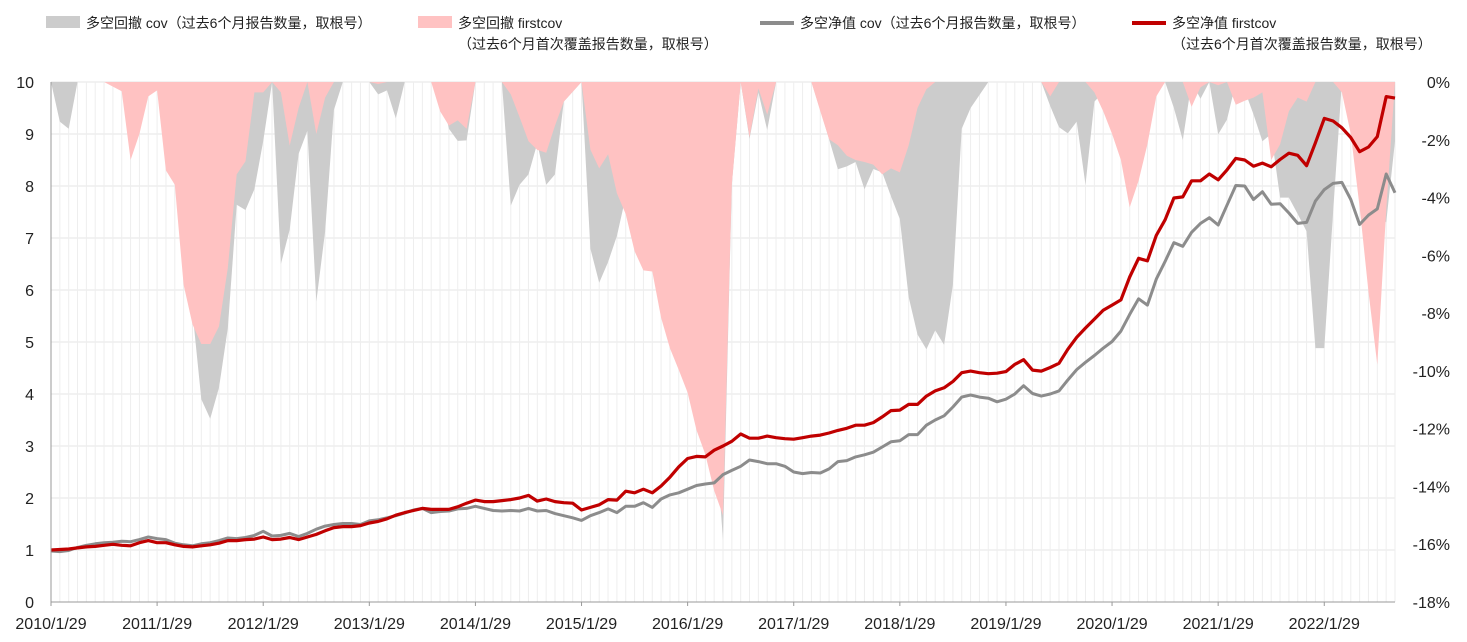 The width and height of the screenshot is (1467, 642). Describe the element at coordinates (1431, 603) in the screenshot. I see `y-right-tick-label: -18%` at that location.